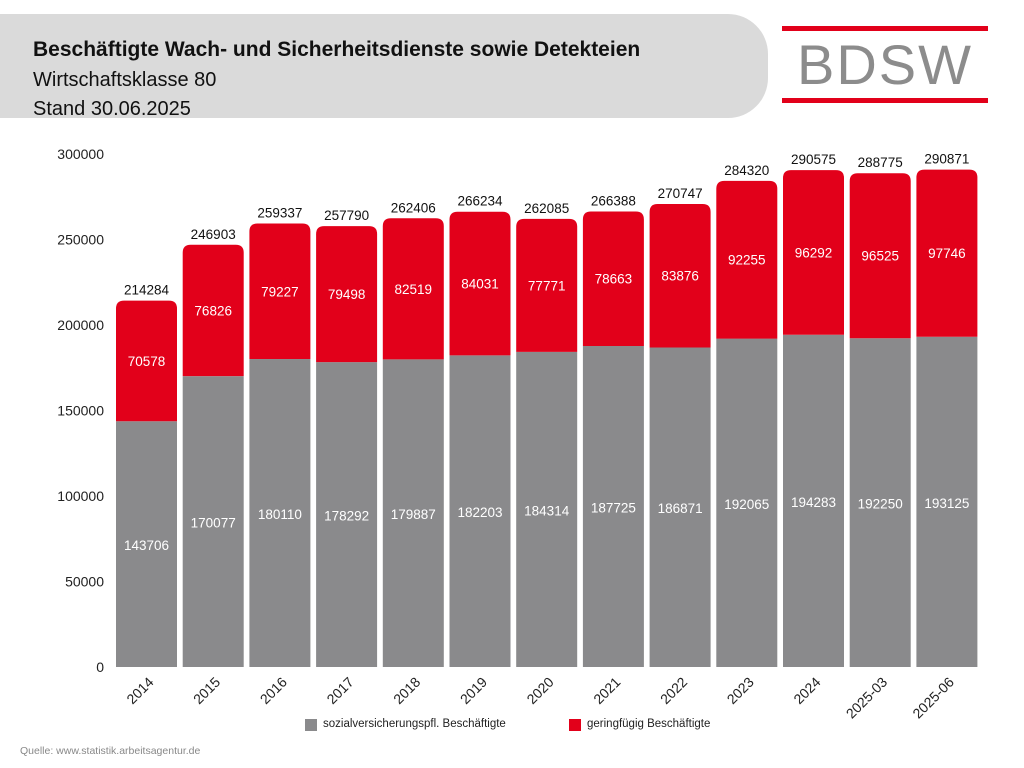  What do you see at coordinates (539, 690) in the screenshot?
I see `x-tick-label: 2020` at bounding box center [539, 690].